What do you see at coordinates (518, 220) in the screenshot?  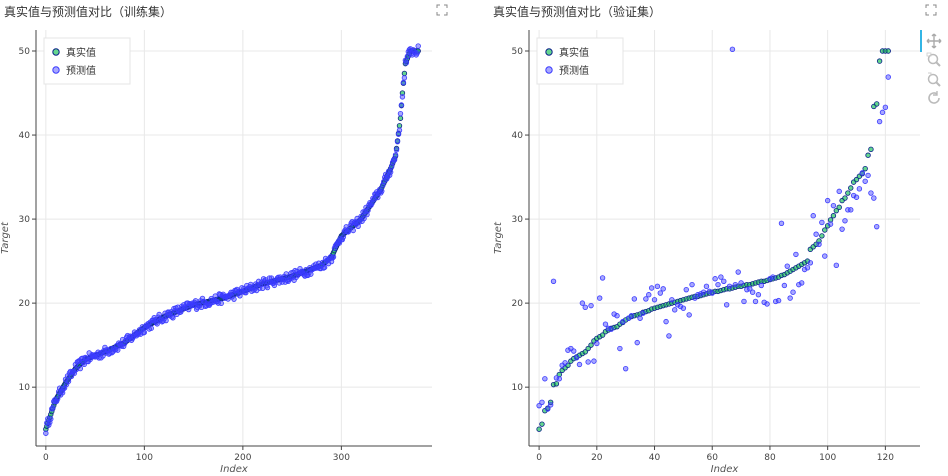 I see `y-tick-label: 30` at bounding box center [518, 220].